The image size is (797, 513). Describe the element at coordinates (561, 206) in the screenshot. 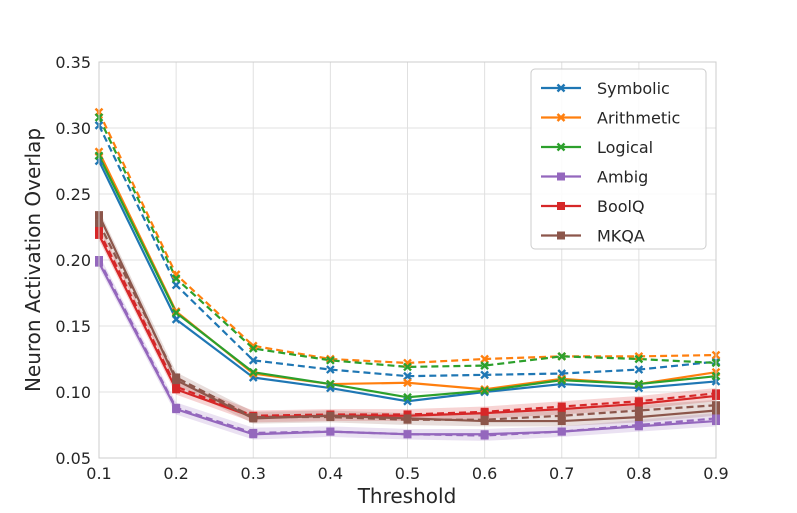

I see `legend-marker-boolq` at that location.